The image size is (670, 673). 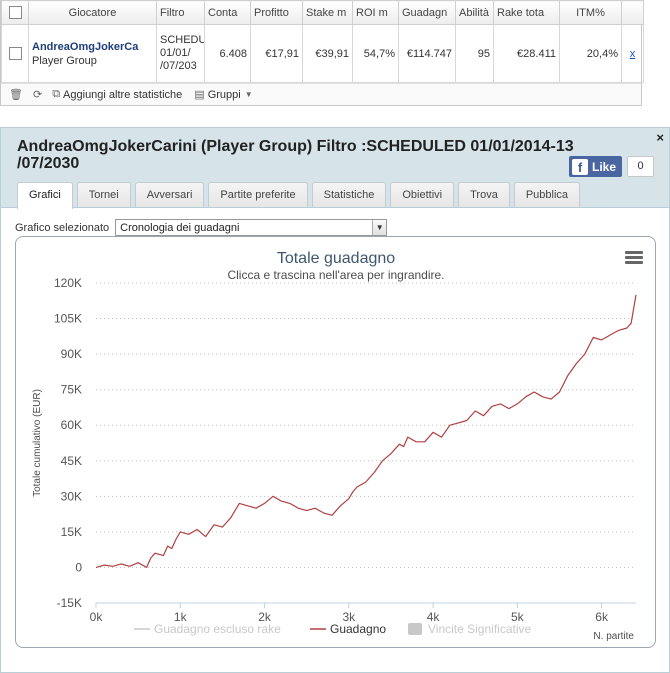 I want to click on y-tick-label: 90K, so click(x=71, y=354).